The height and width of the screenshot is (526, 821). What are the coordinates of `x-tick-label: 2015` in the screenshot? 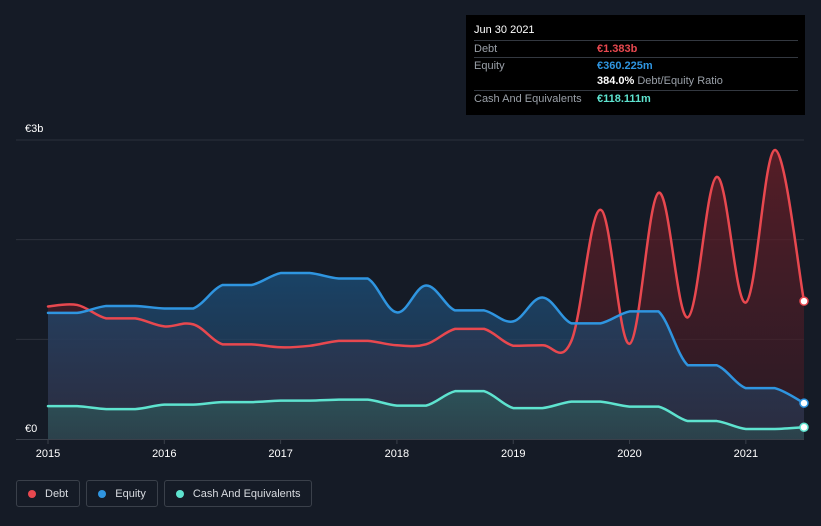 It's located at (48, 454).